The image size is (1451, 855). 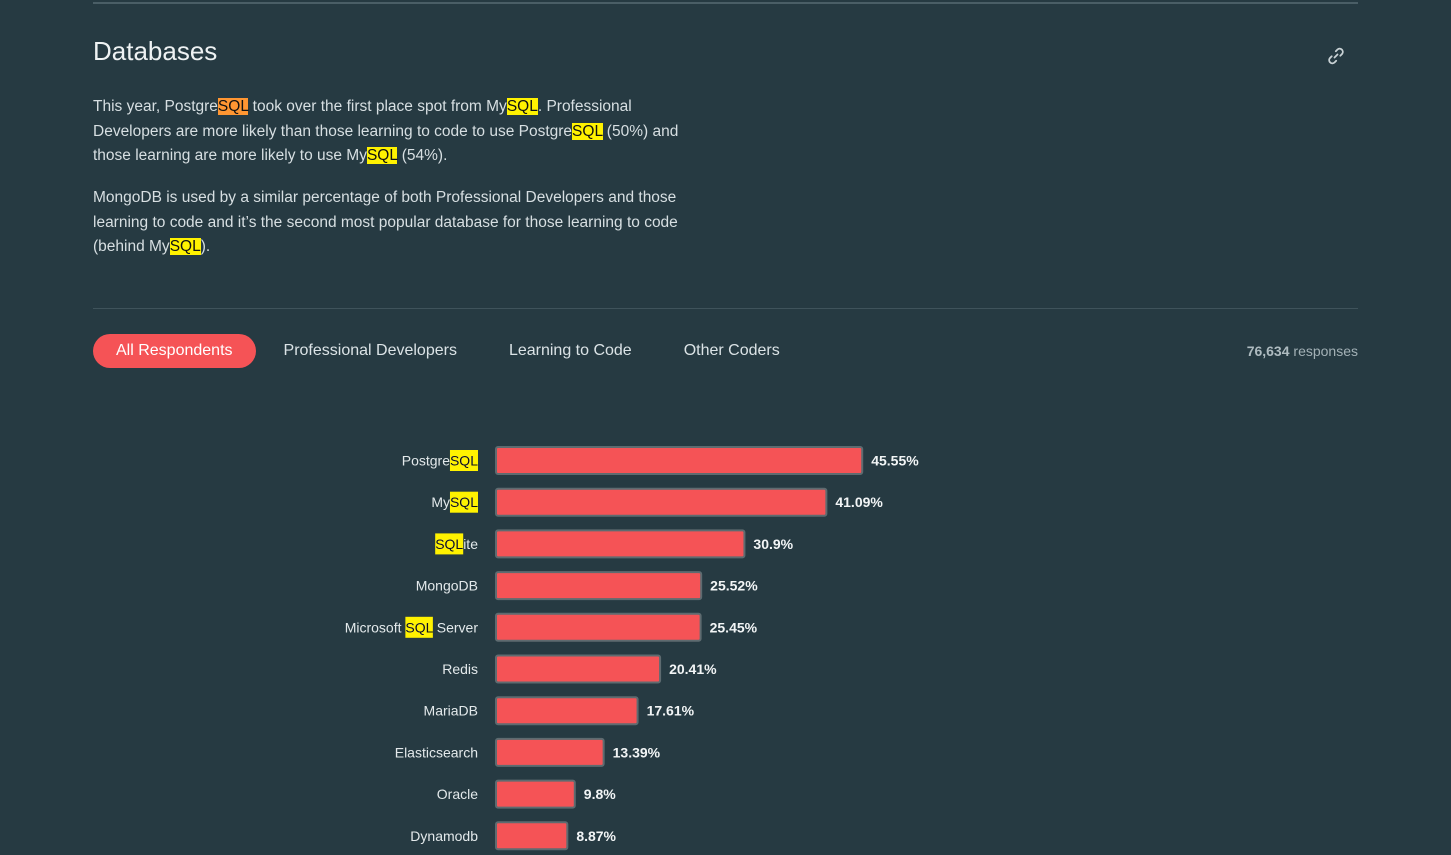 I want to click on category-text: MariaDB, so click(x=451, y=711).